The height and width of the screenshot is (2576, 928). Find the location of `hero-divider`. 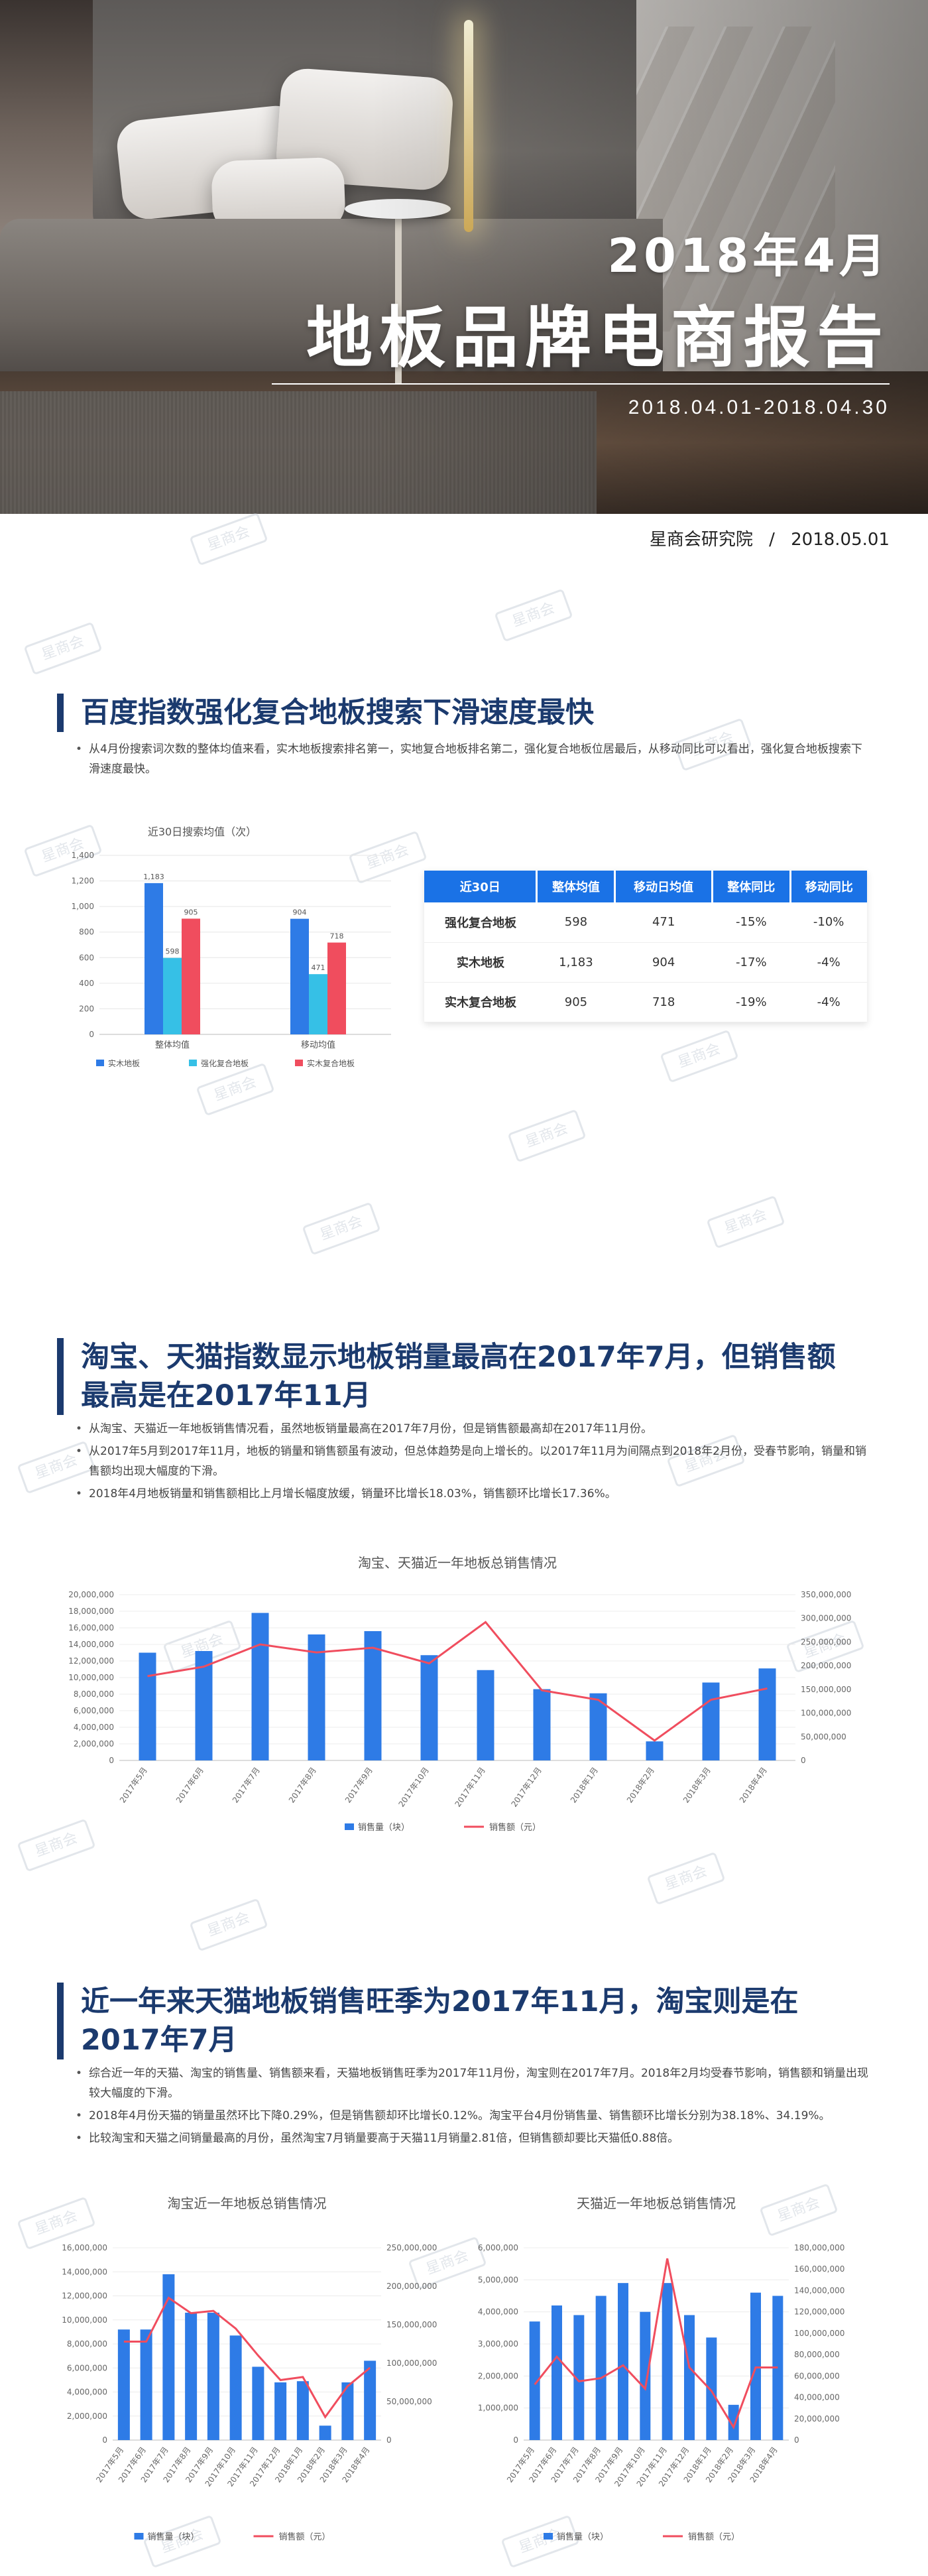

hero-divider is located at coordinates (581, 384).